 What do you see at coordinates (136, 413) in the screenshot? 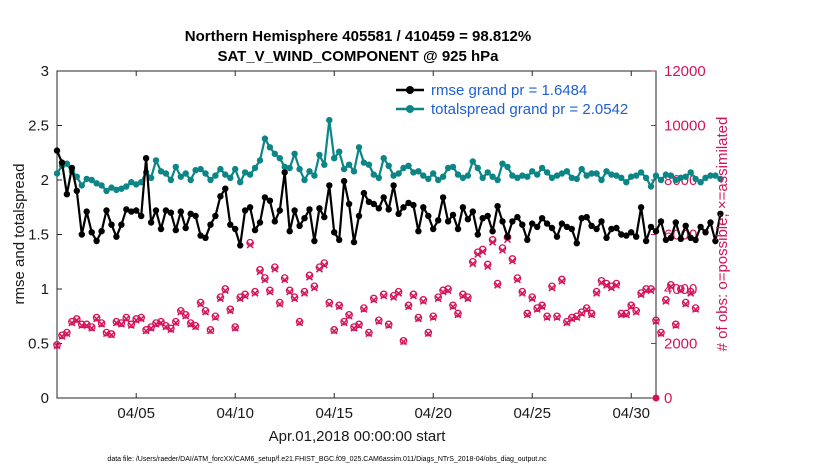
I see `x-tick-label: 04/05` at bounding box center [136, 413].